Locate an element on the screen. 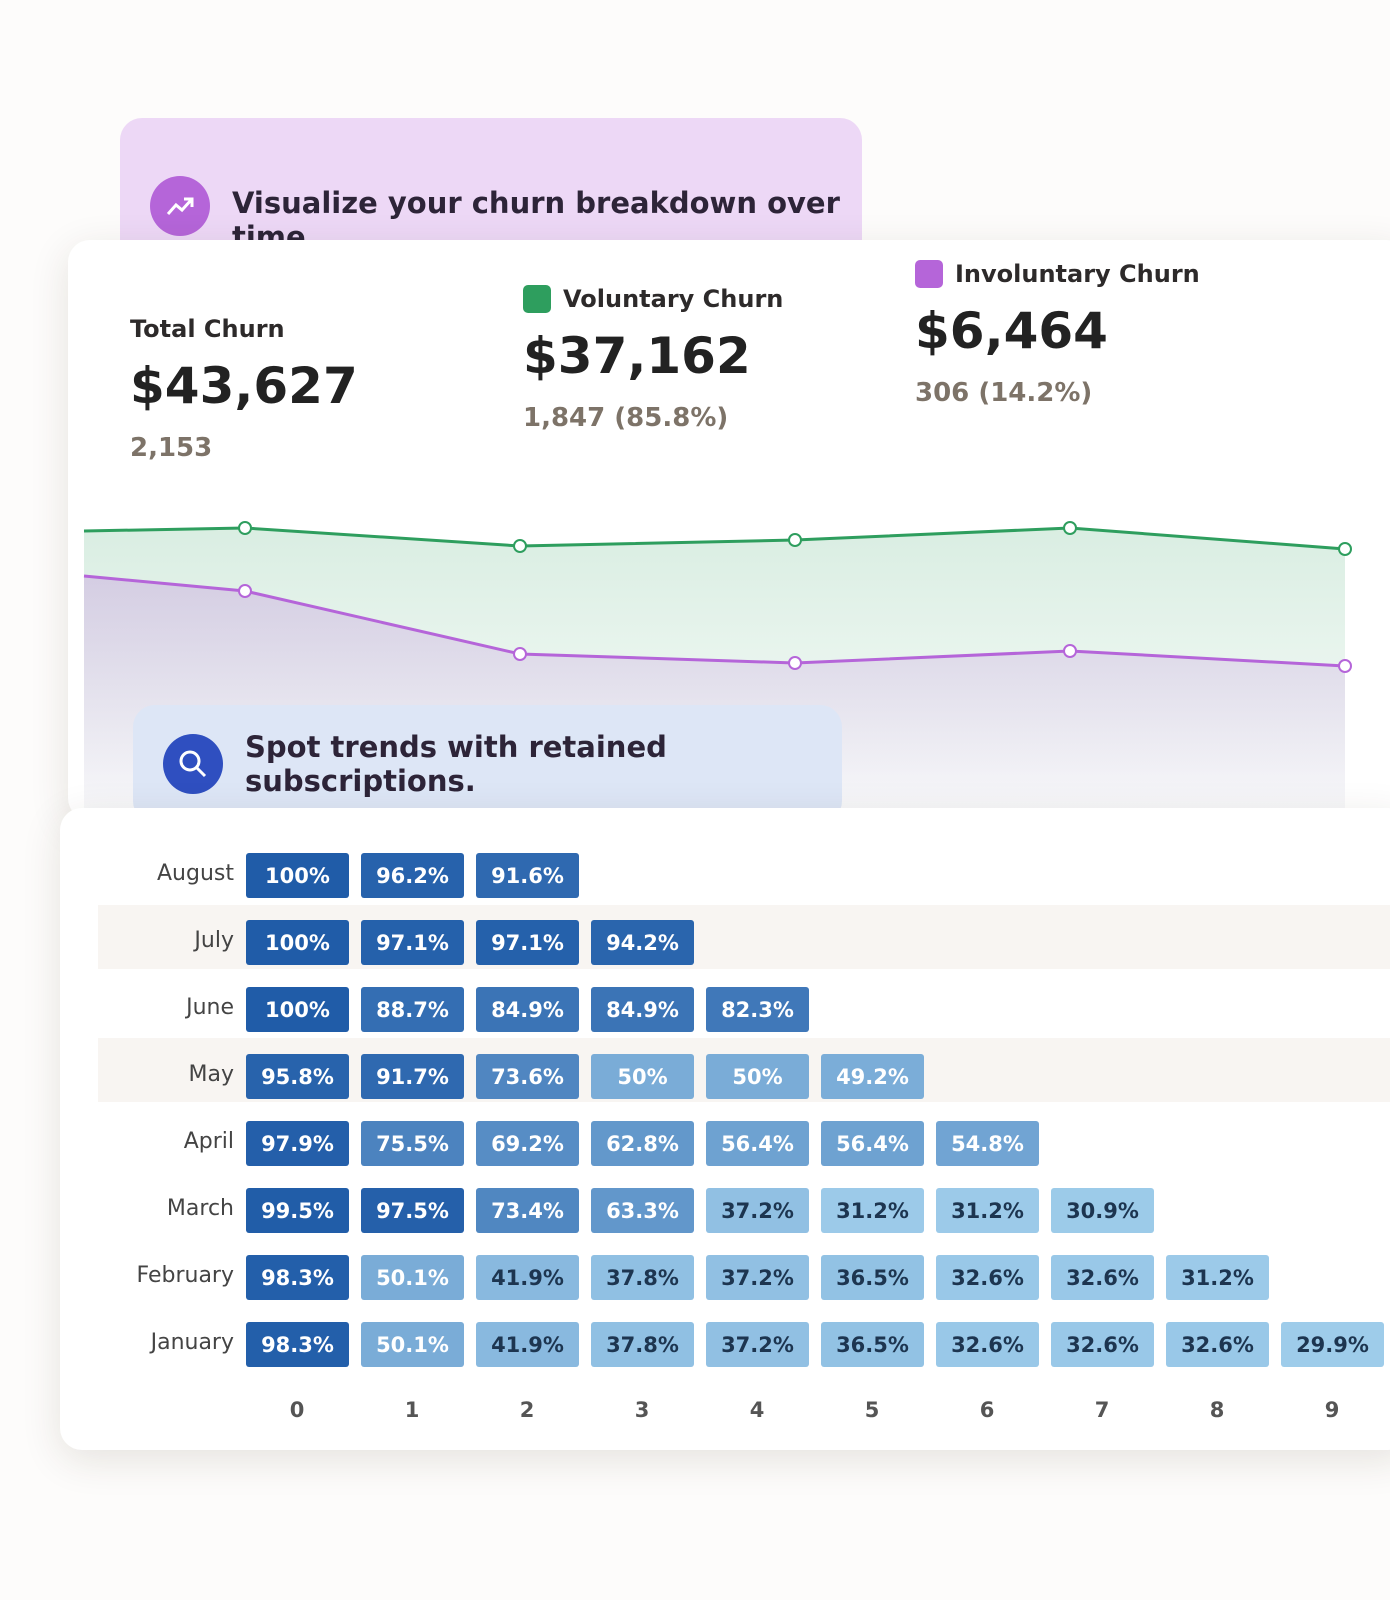 This screenshot has width=1390, height=1600. row-label: July is located at coordinates (214, 940).